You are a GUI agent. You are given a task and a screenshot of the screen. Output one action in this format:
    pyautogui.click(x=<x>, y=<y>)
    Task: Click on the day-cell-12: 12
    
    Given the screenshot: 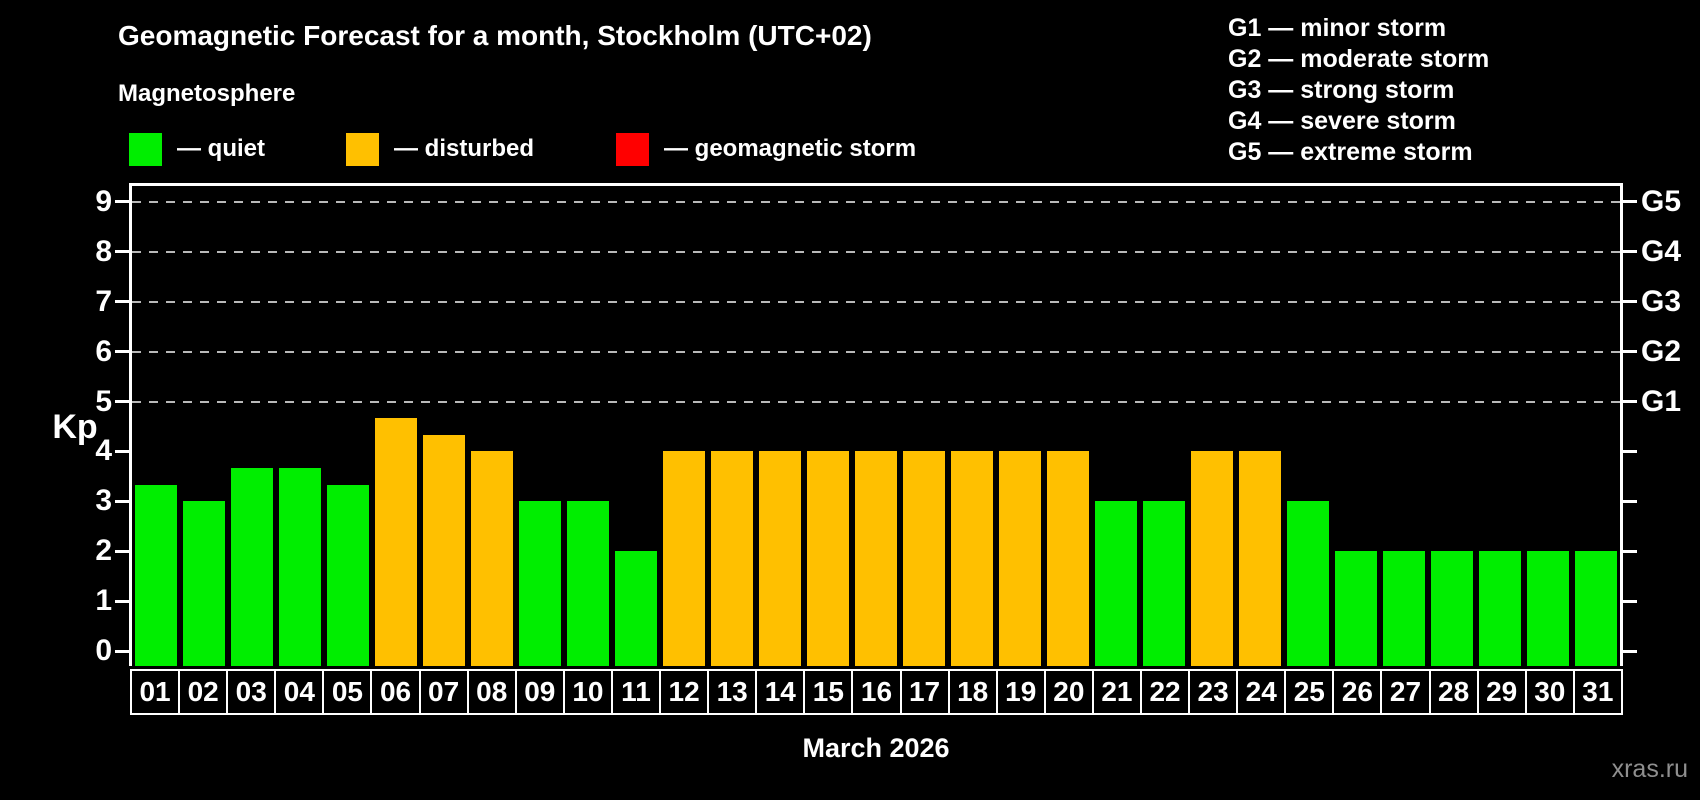 What is the action you would take?
    pyautogui.click(x=684, y=692)
    